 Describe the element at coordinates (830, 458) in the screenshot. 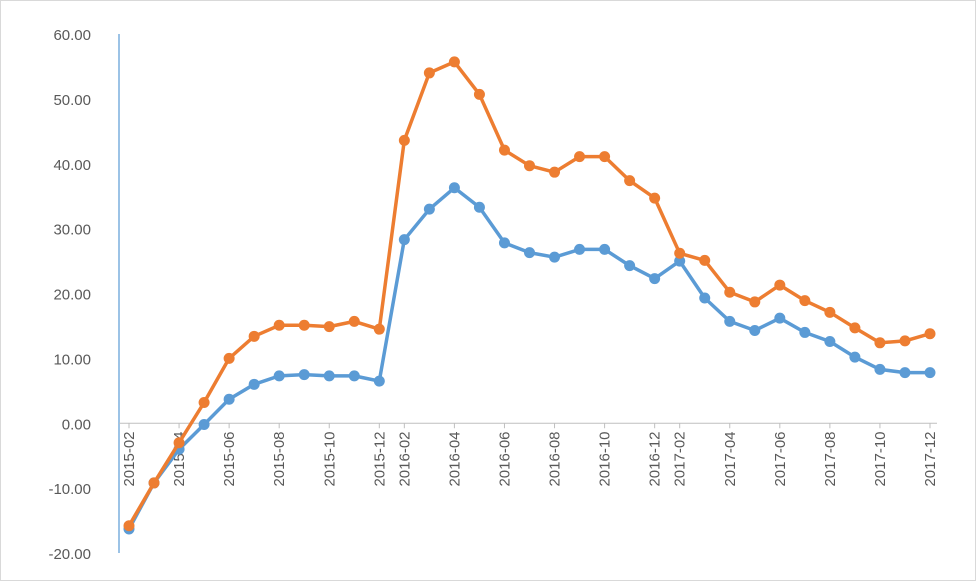

I see `x-tick-label: 2017-08` at that location.